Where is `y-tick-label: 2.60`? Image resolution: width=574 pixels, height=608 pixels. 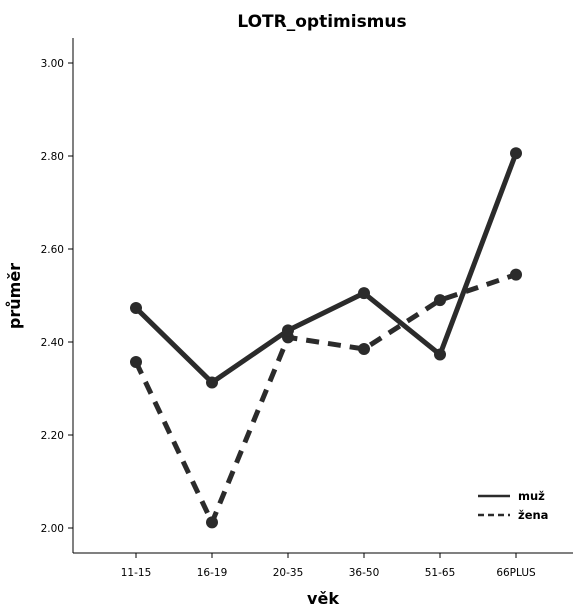
y-tick-label: 2.60 is located at coordinates (52, 250).